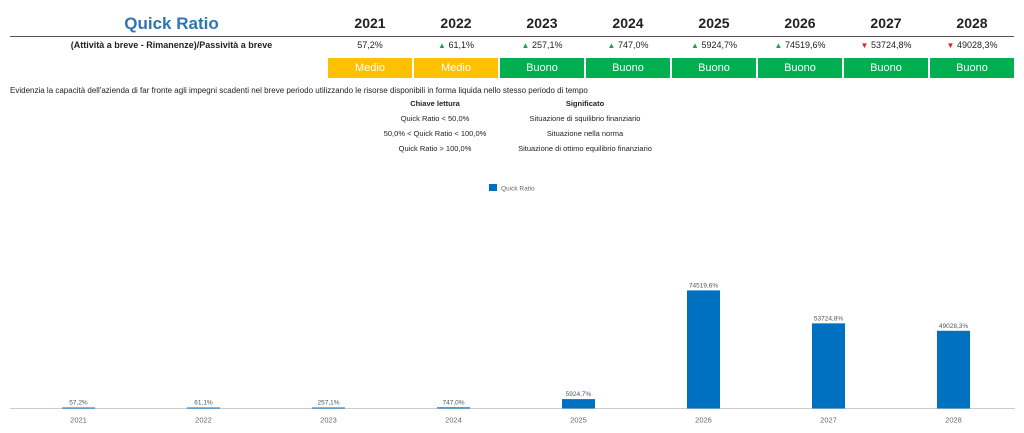 The image size is (1024, 433). Describe the element at coordinates (512, 36) in the screenshot. I see `header-divider` at that location.